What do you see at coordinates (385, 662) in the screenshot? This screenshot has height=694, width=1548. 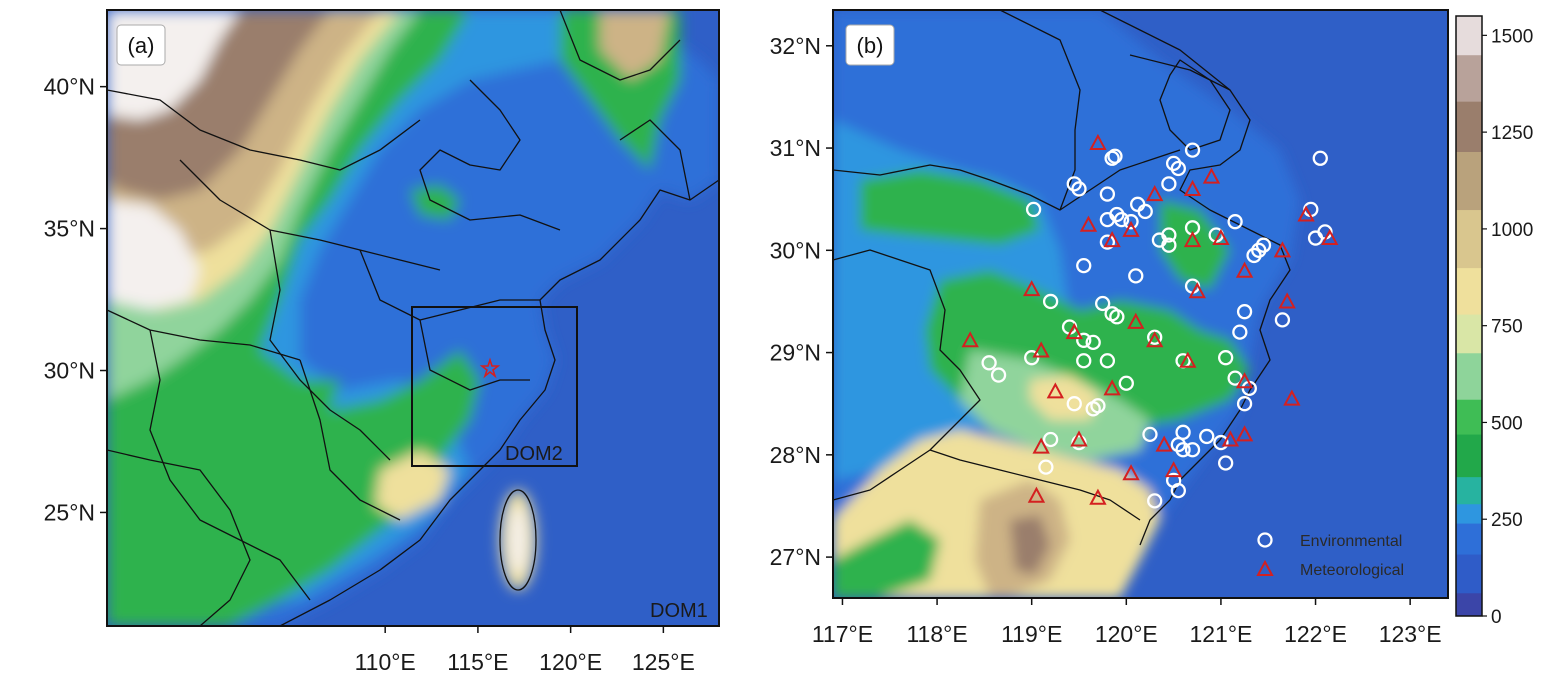 I see `lon-tick-label: 110°E` at bounding box center [385, 662].